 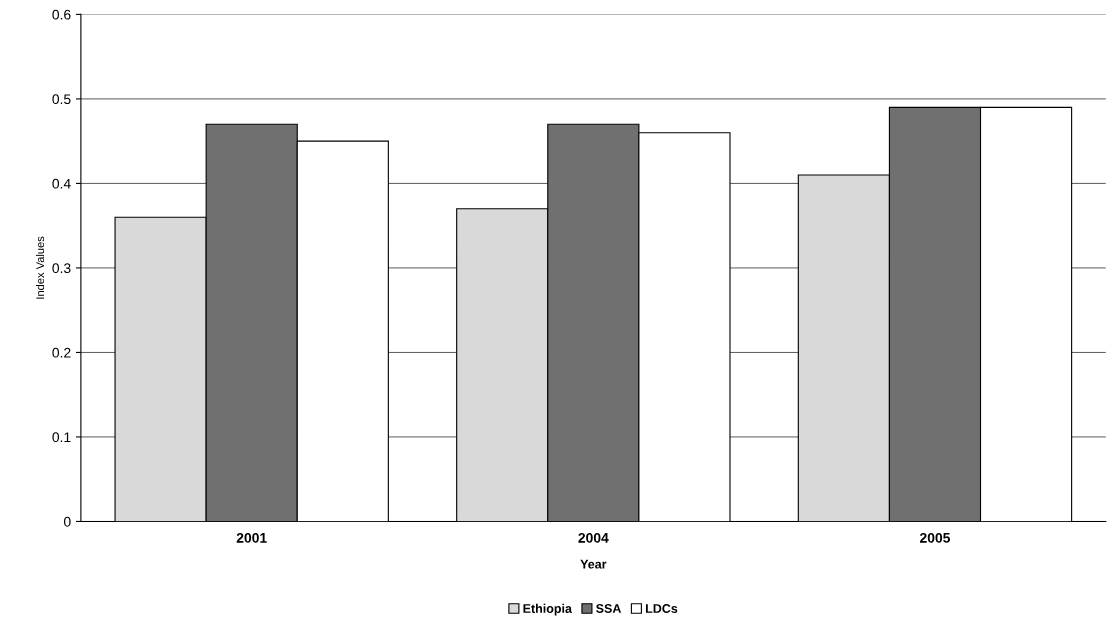 What do you see at coordinates (61, 183) in the screenshot?
I see `y-tick-label: 0.4` at bounding box center [61, 183].